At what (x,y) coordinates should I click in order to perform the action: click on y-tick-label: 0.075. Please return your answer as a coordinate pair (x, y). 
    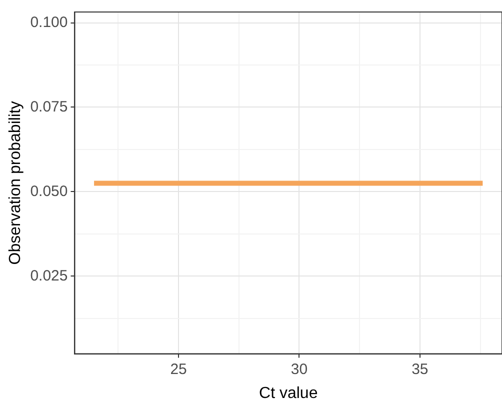
    Looking at the image, I should click on (49, 107).